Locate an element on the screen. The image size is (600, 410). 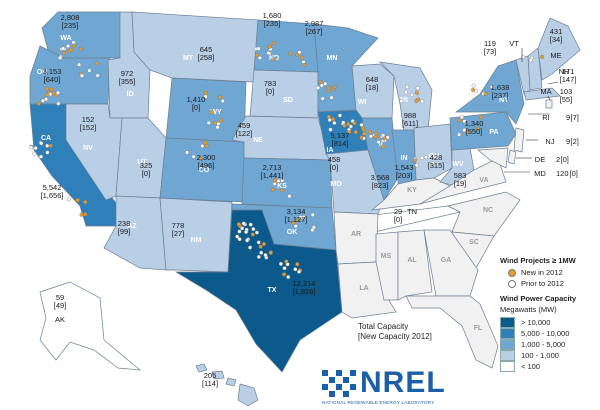
state-va is located at coordinates (463, 181).